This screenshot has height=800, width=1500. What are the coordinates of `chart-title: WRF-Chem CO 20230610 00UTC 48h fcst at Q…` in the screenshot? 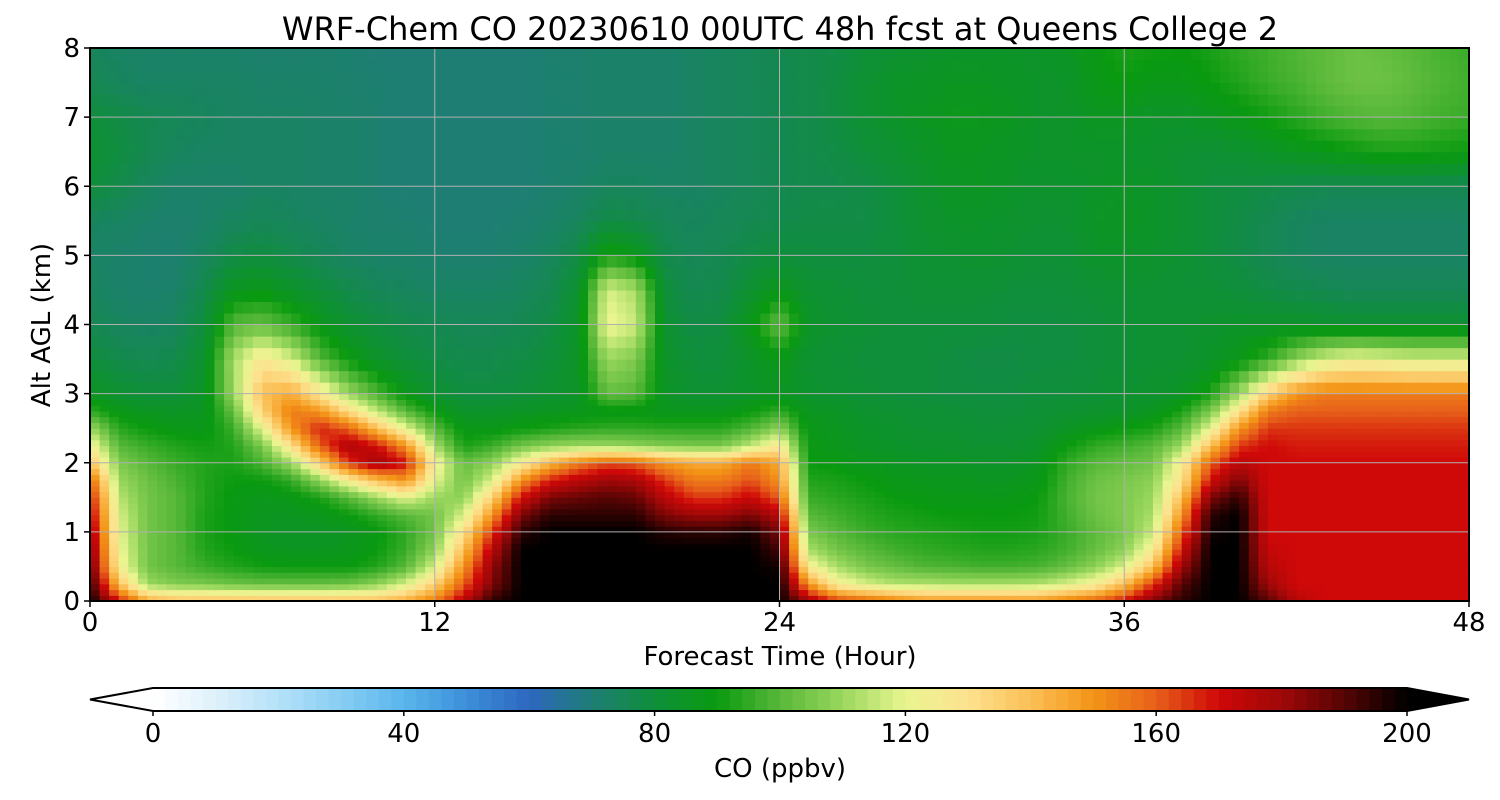 It's located at (780, 29).